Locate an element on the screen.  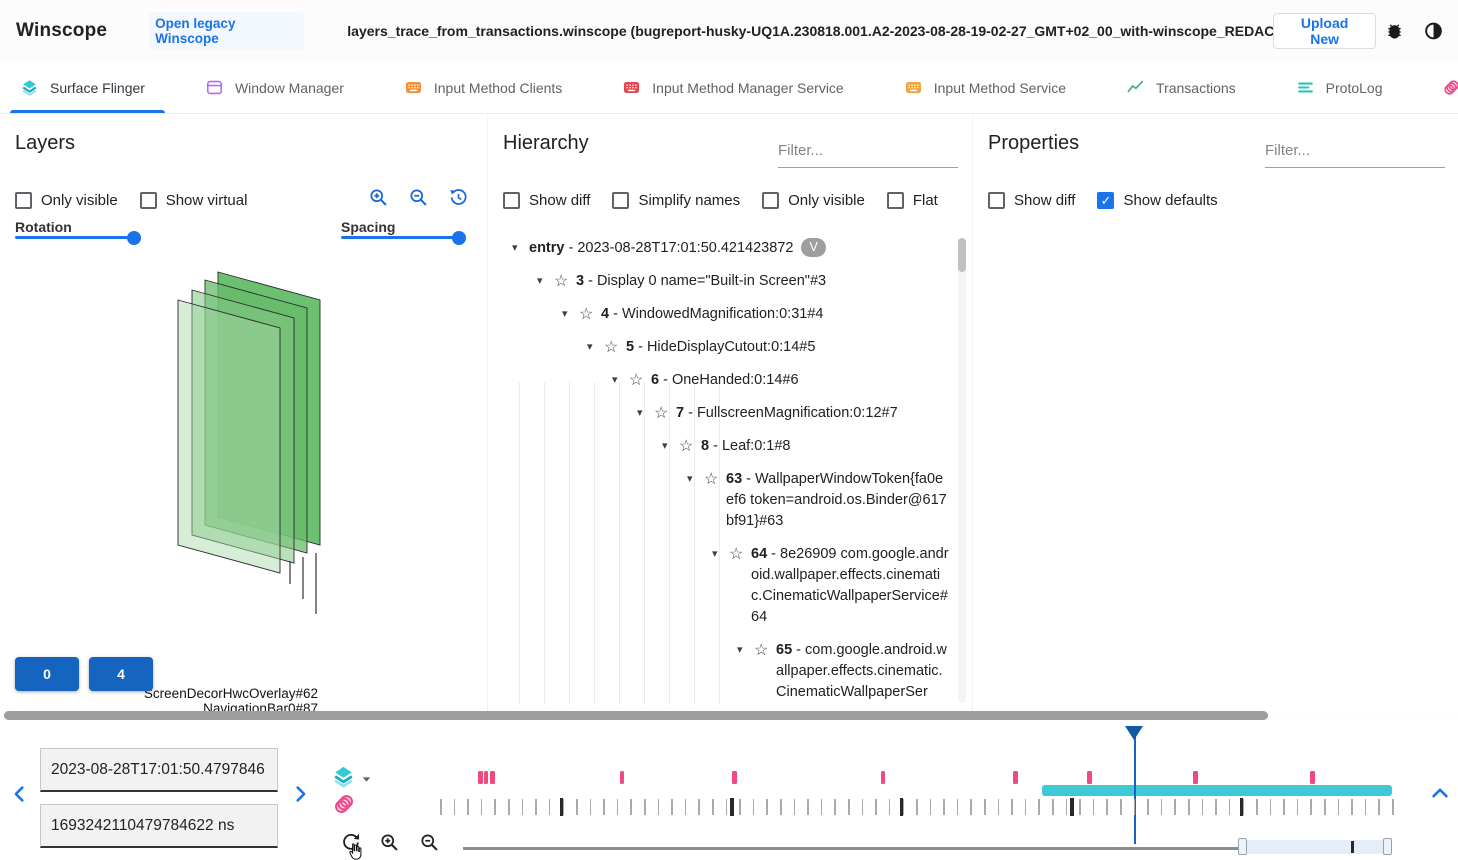
spacing-slider-thumb is located at coordinates (459, 237).